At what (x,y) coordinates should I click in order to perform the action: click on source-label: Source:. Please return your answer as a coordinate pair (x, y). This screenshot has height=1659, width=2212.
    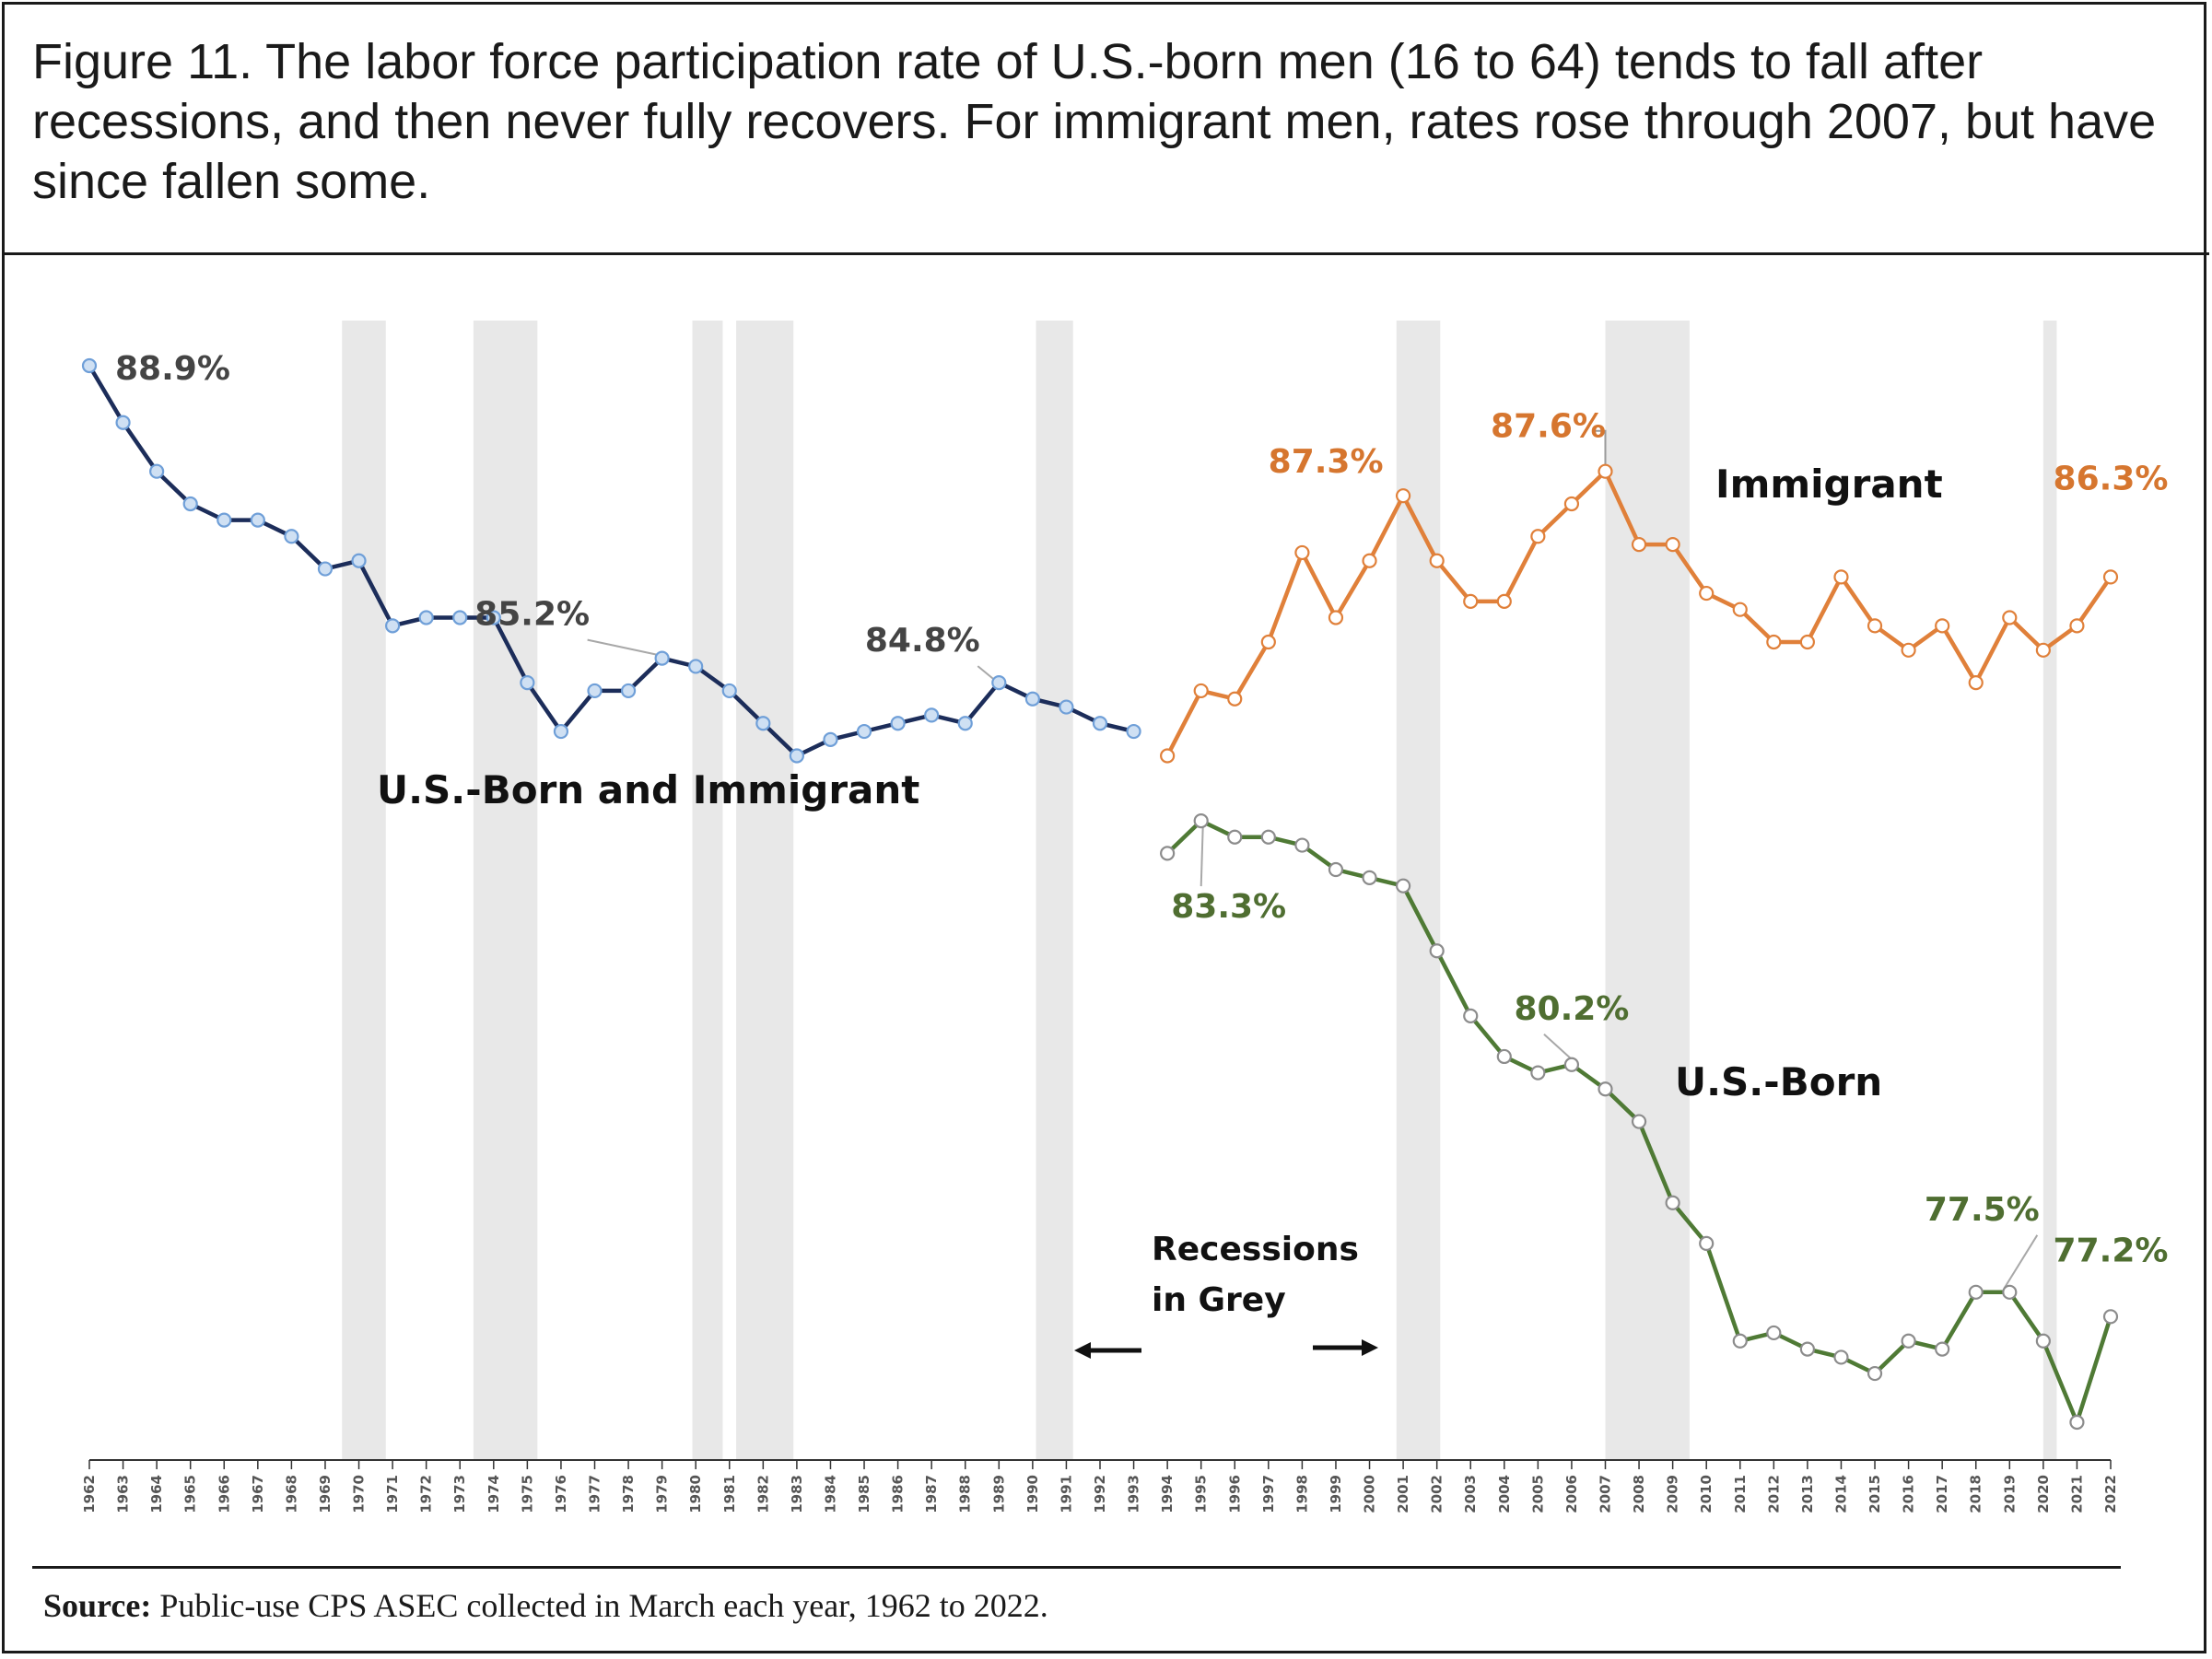
    Looking at the image, I should click on (97, 1605).